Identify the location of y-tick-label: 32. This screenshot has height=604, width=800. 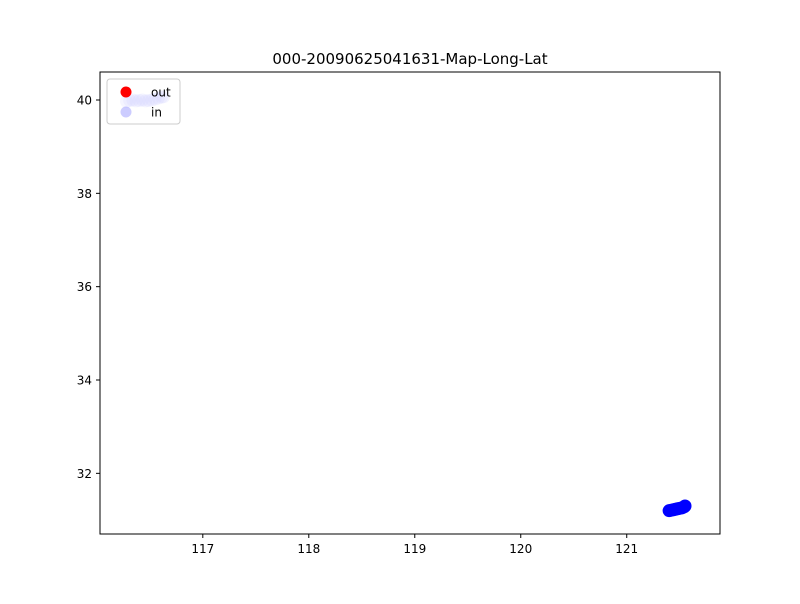
(84, 474).